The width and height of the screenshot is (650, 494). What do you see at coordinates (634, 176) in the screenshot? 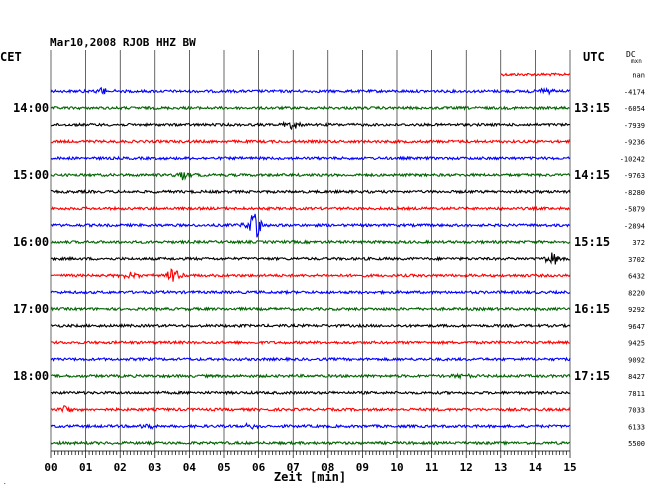
I see `dc-value-6: -9763` at bounding box center [634, 176].